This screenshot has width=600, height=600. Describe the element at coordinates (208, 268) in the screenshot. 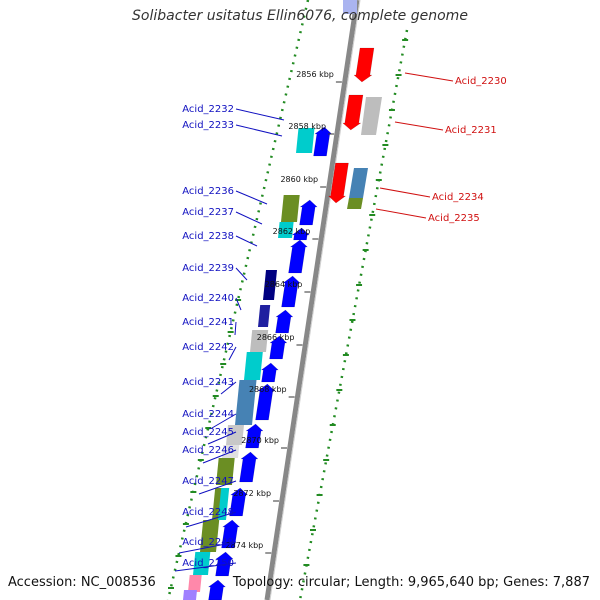

I see `forward-gene-label: Acid_2239` at that location.